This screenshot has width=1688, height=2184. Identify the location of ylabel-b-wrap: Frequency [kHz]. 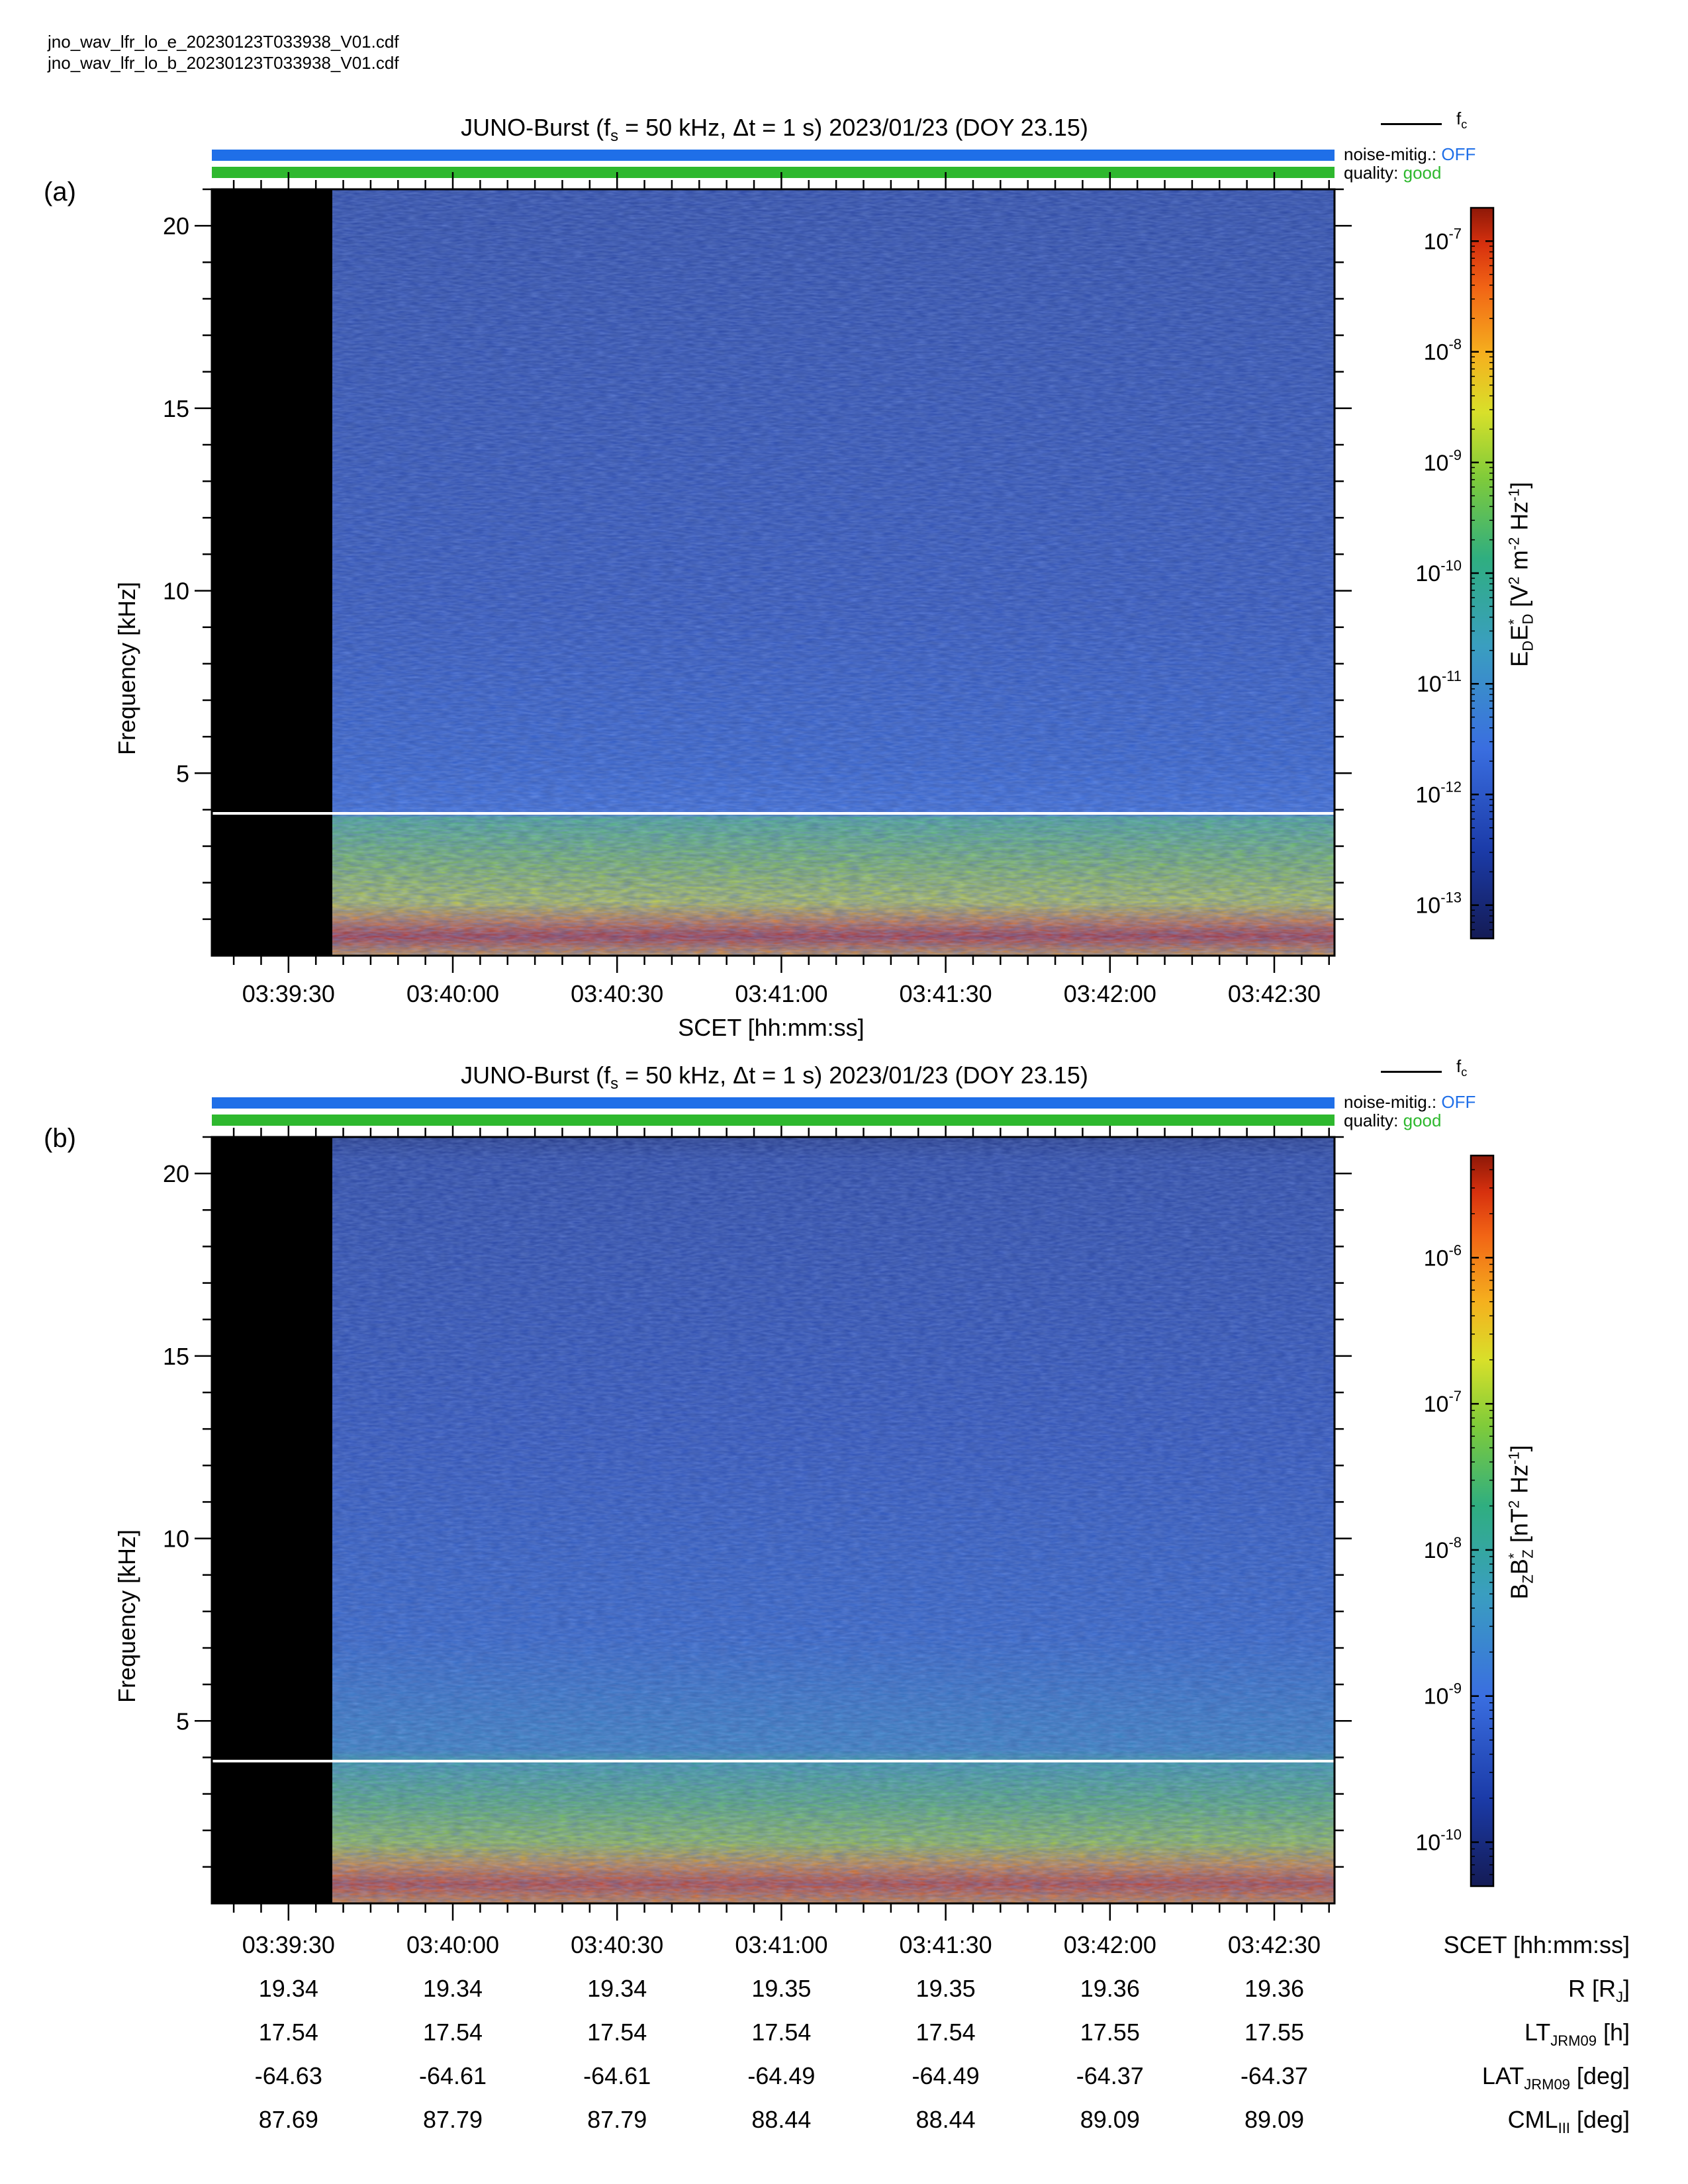
(119, 1616).